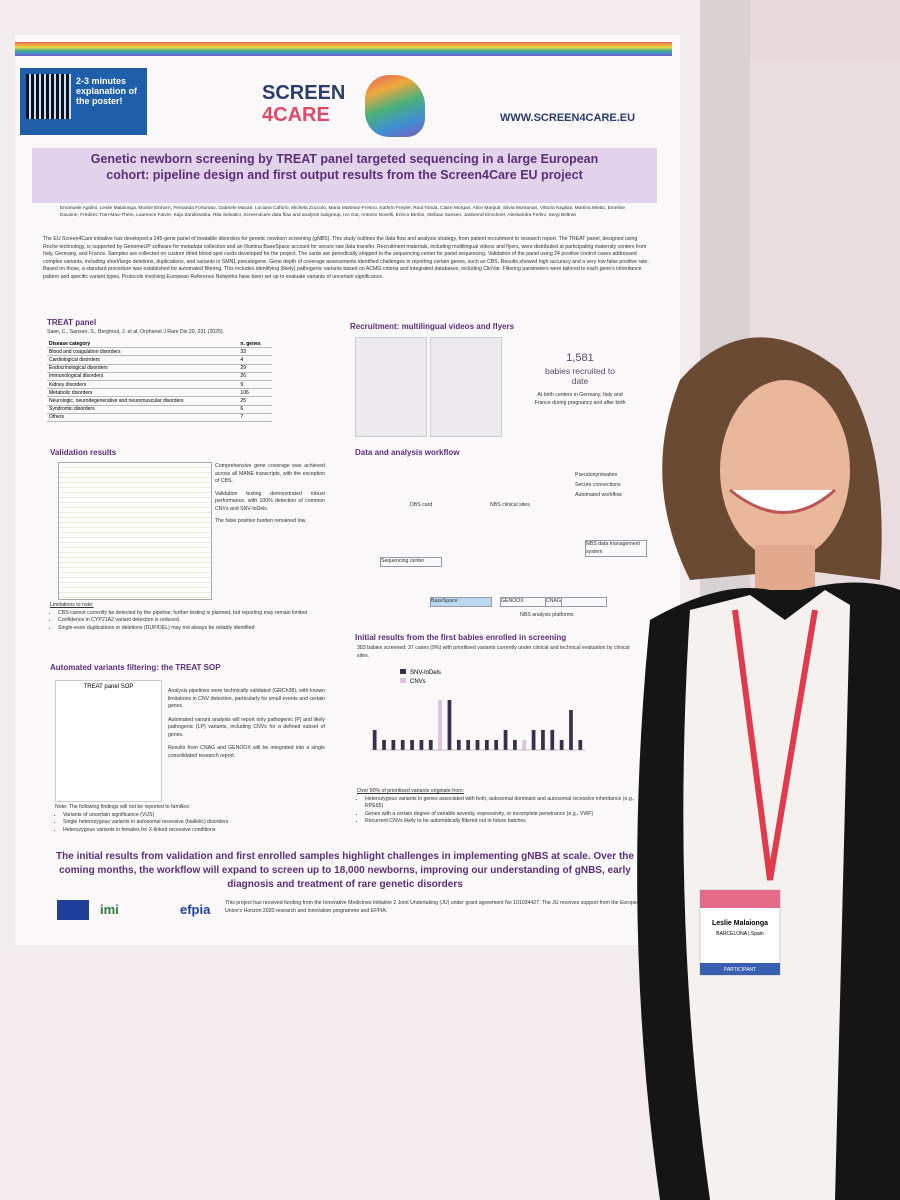 This screenshot has width=900, height=1200. I want to click on subheading: Limitations to note:, so click(72, 605).